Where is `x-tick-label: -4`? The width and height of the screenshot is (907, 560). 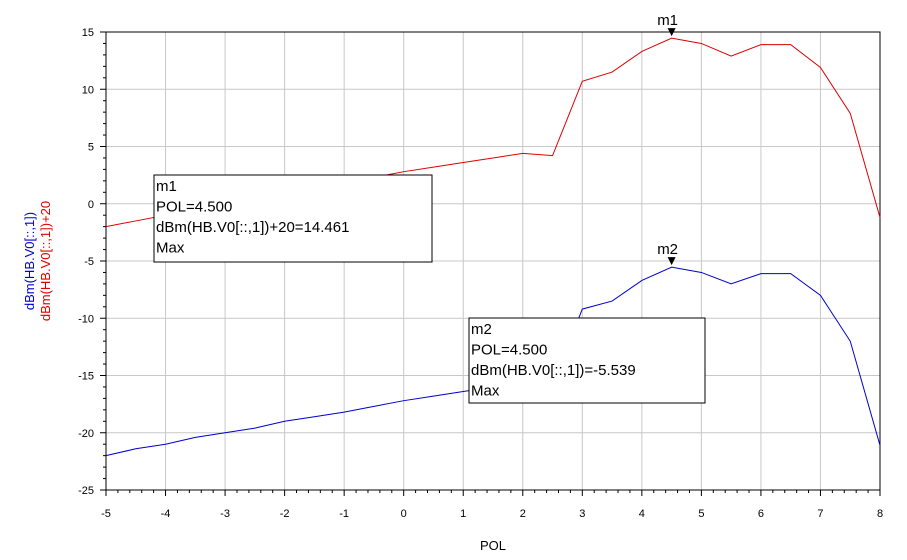
x-tick-label: -4 is located at coordinates (166, 514).